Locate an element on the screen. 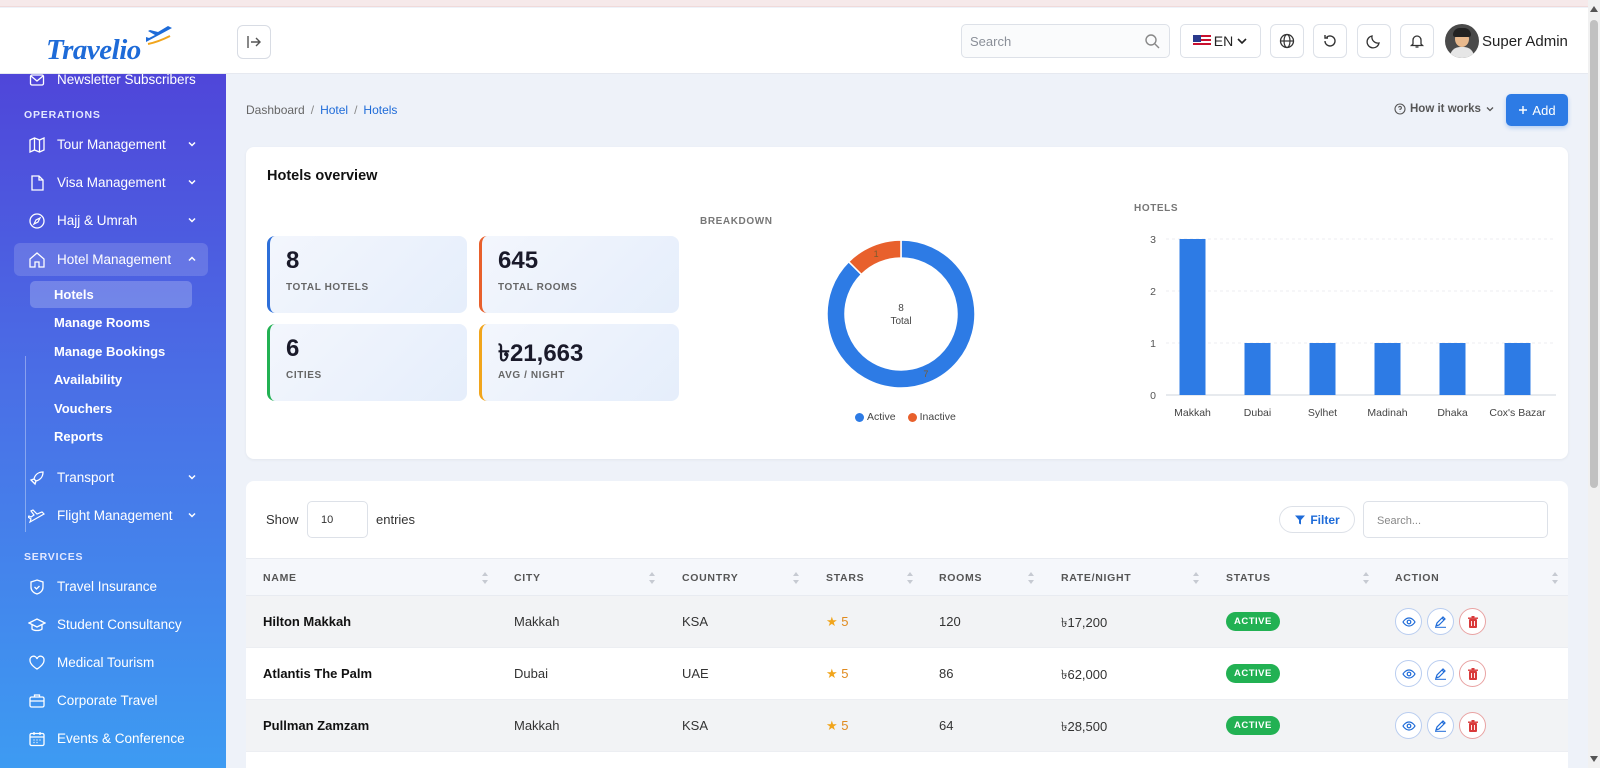 Image resolution: width=1600 pixels, height=768 pixels. stat-label: TOTAL ROOMS is located at coordinates (538, 287).